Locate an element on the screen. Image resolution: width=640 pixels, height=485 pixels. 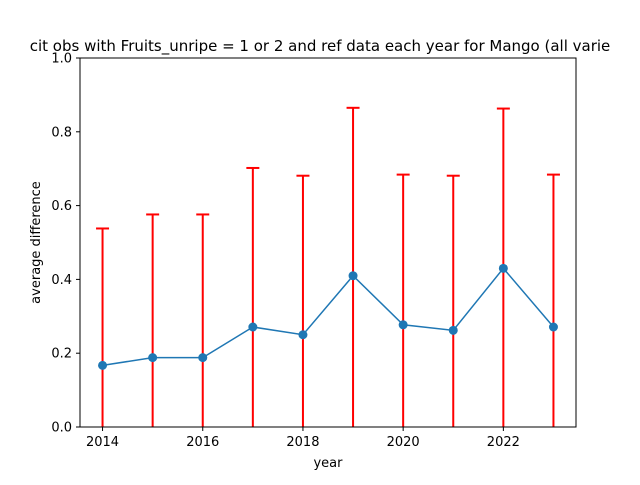
y-axis-label: average difference is located at coordinates (36, 242).